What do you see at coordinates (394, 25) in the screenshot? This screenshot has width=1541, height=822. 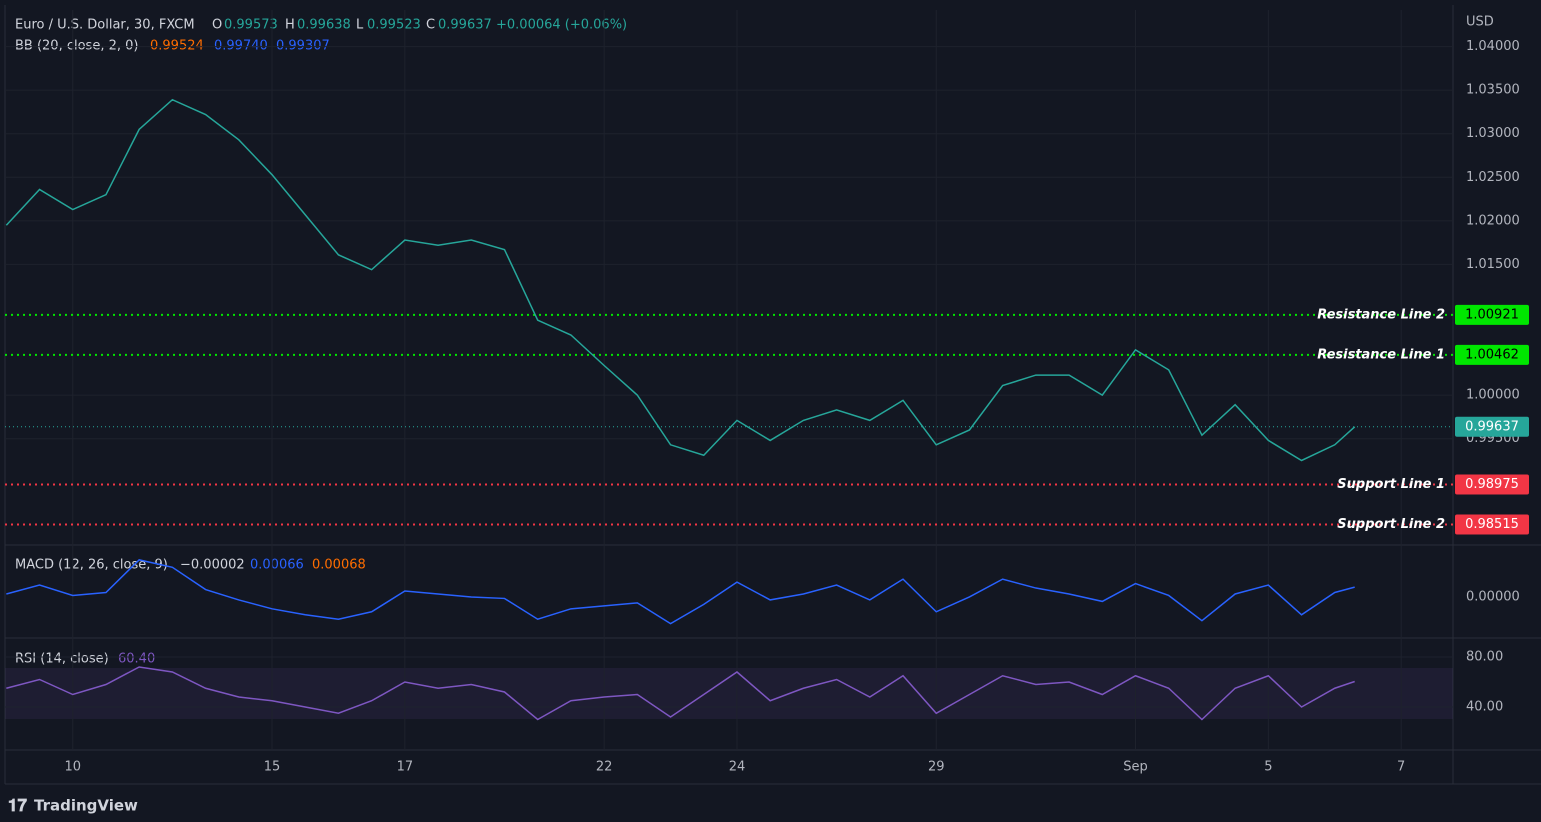 I see `ohlc-value: 0.99523` at bounding box center [394, 25].